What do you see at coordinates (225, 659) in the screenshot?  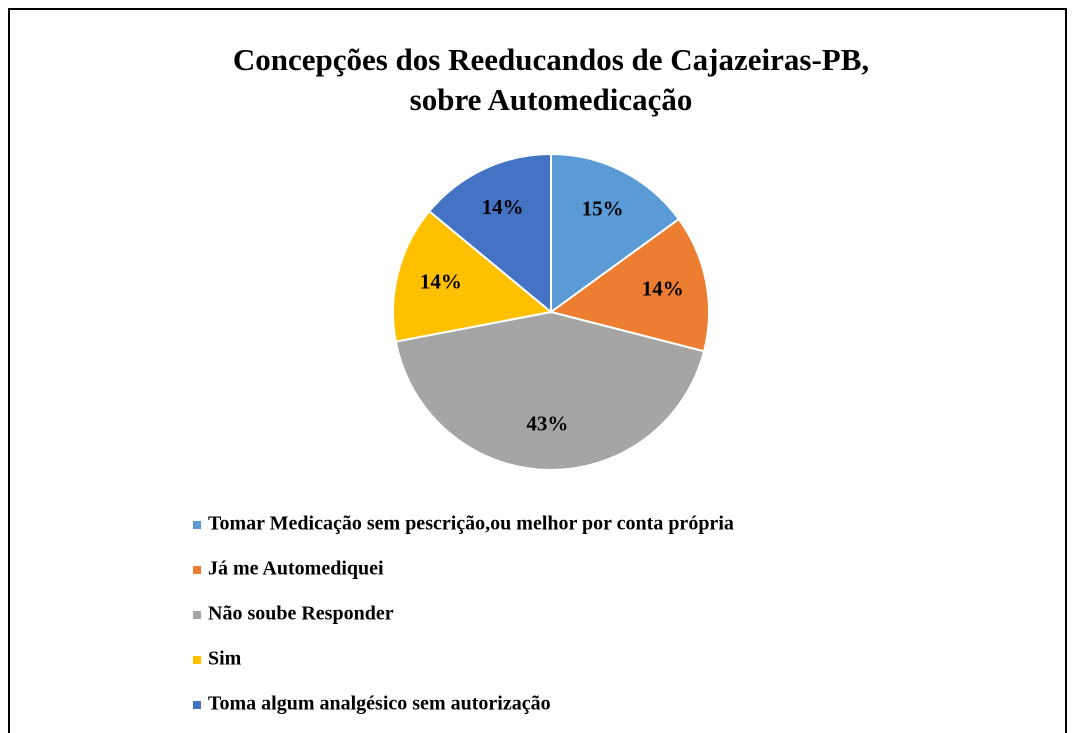 I see `legend-label: Sim` at bounding box center [225, 659].